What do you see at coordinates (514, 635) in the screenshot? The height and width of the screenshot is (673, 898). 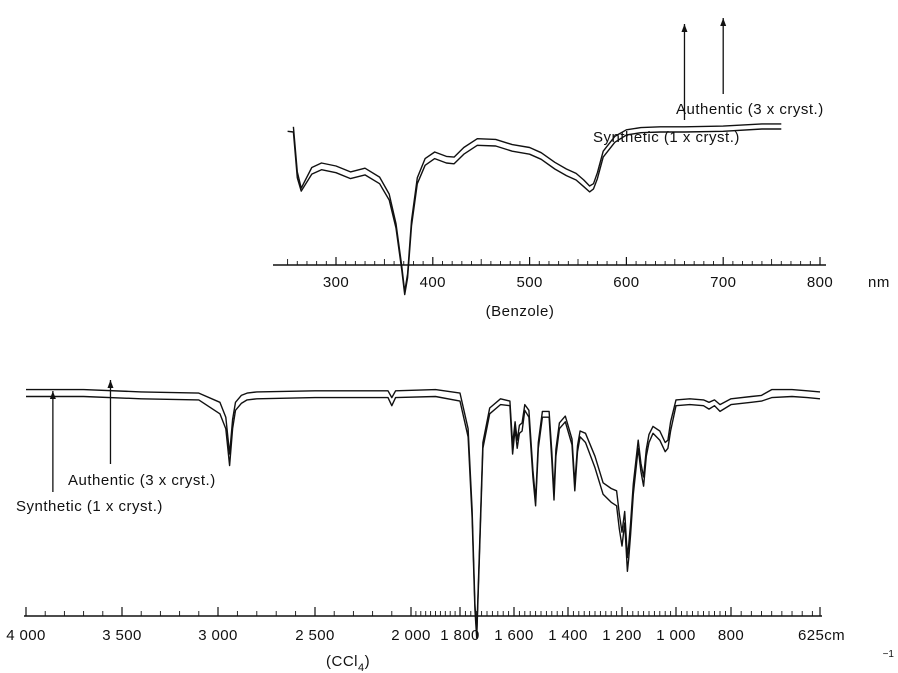 I see `ir-tick-label: 1 600` at bounding box center [514, 635].